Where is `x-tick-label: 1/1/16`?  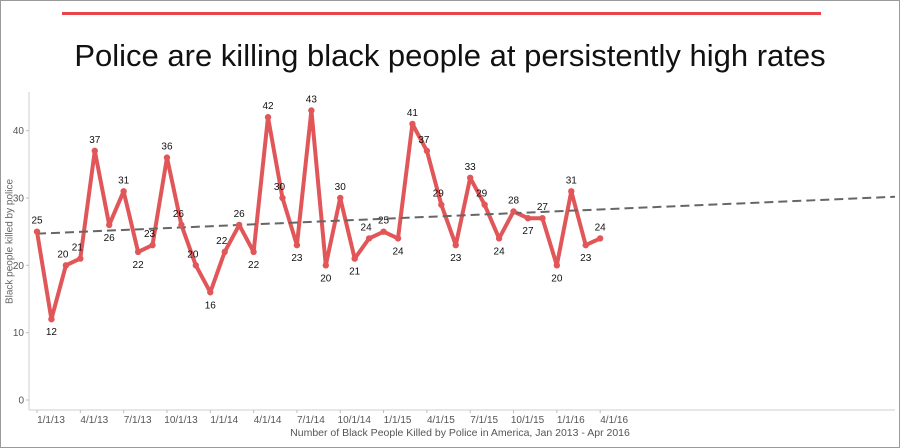
x-tick-label: 1/1/16 is located at coordinates (571, 420).